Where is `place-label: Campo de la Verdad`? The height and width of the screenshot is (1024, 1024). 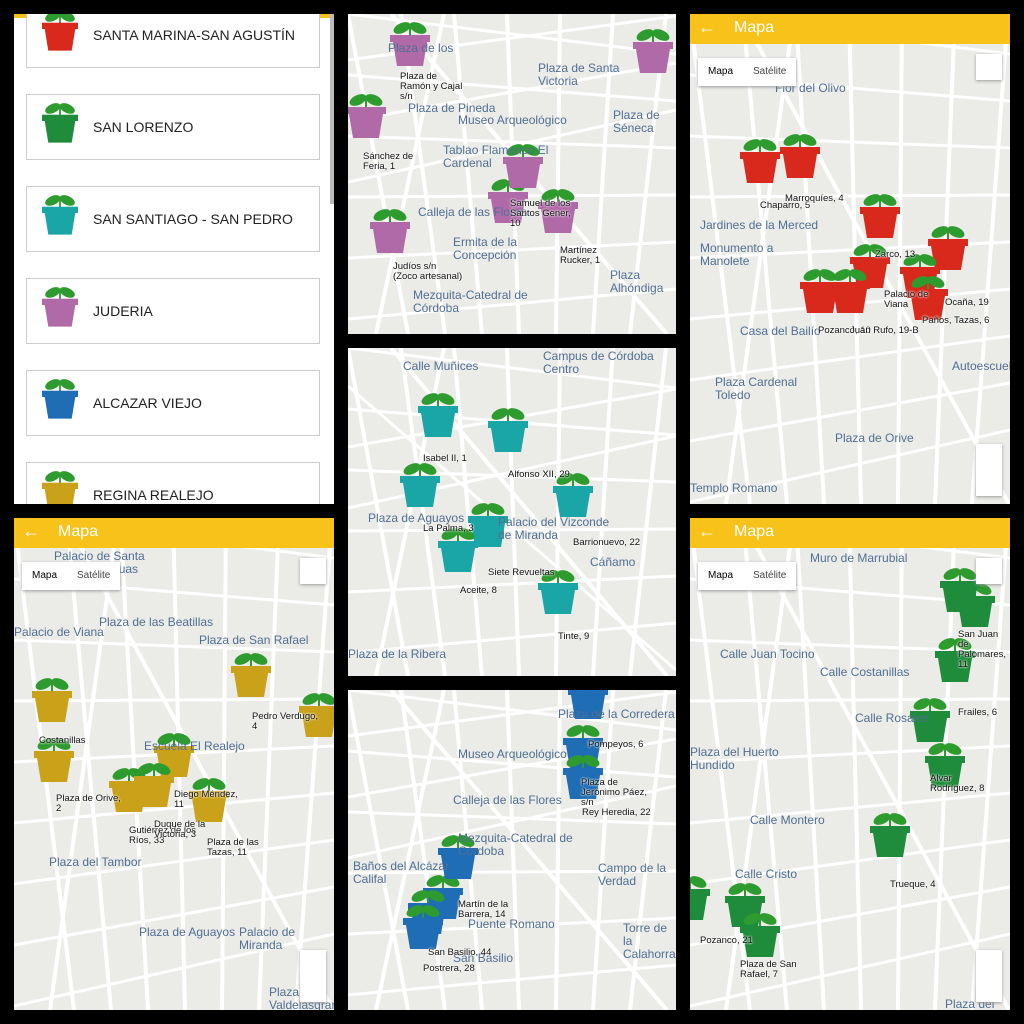
place-label: Campo de la Verdad is located at coordinates (632, 874).